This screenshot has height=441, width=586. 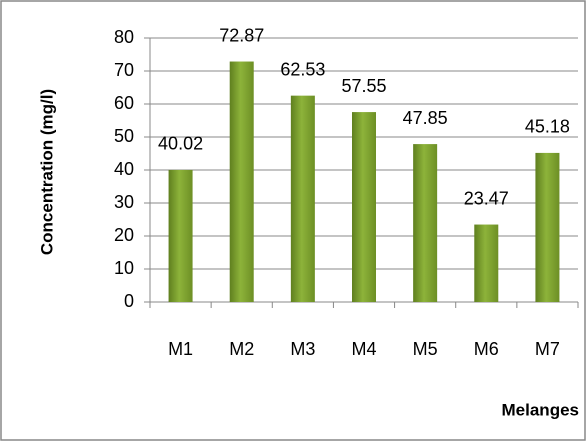 What do you see at coordinates (241, 349) in the screenshot?
I see `x-tick-label: M2` at bounding box center [241, 349].